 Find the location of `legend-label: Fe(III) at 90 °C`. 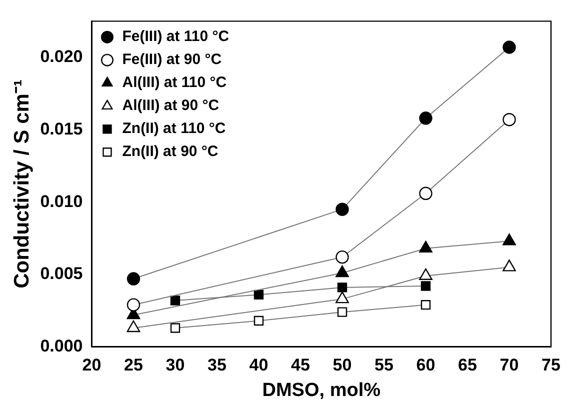

legend-label: Fe(III) at 90 °C is located at coordinates (172, 59).